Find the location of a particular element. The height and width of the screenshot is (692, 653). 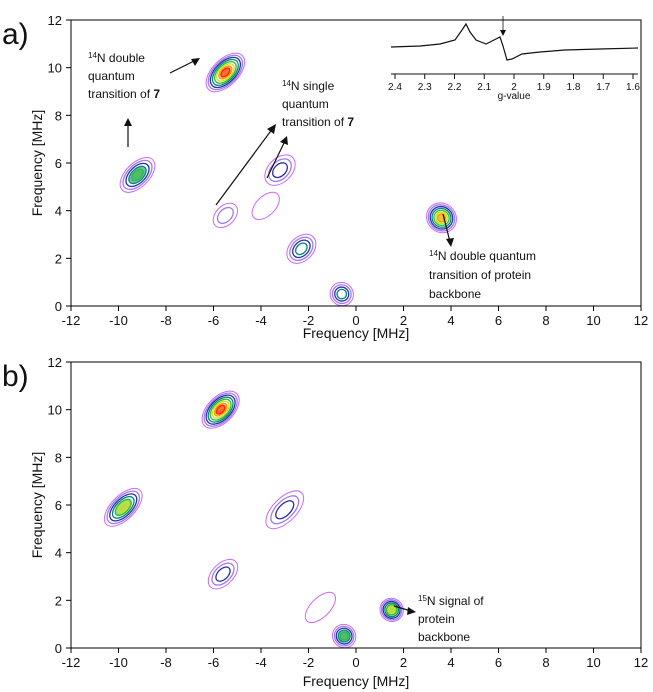

y-tick-label: 12 is located at coordinates (55, 362).